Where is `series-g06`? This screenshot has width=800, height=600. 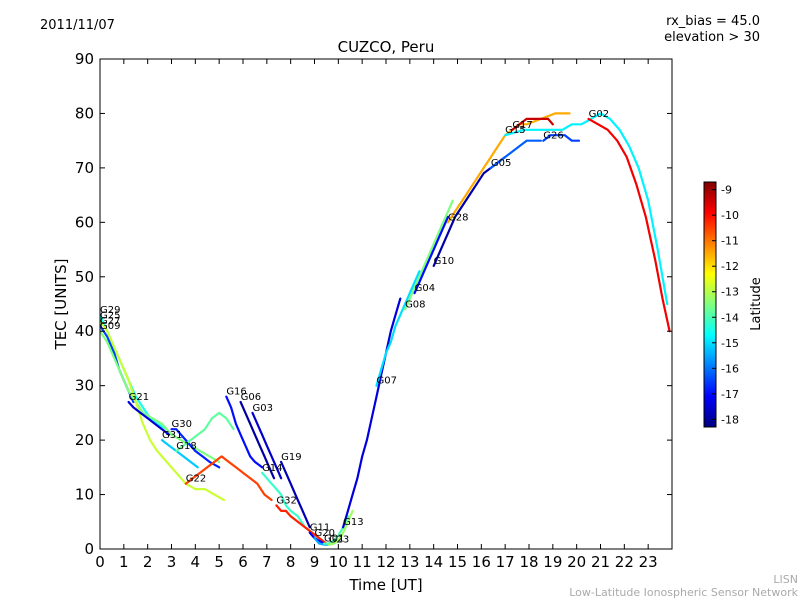 series-g06 is located at coordinates (257, 440).